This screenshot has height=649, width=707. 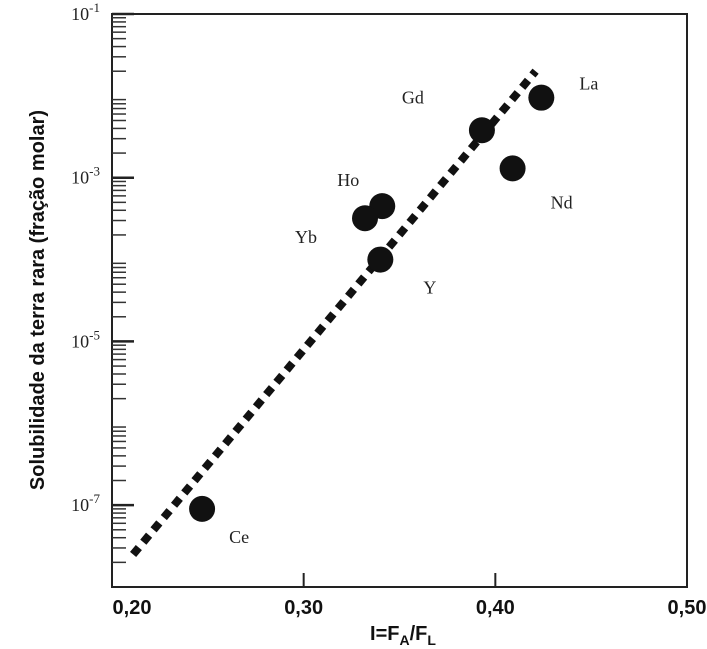 What do you see at coordinates (380, 259) in the screenshot?
I see `data-point-y` at bounding box center [380, 259].